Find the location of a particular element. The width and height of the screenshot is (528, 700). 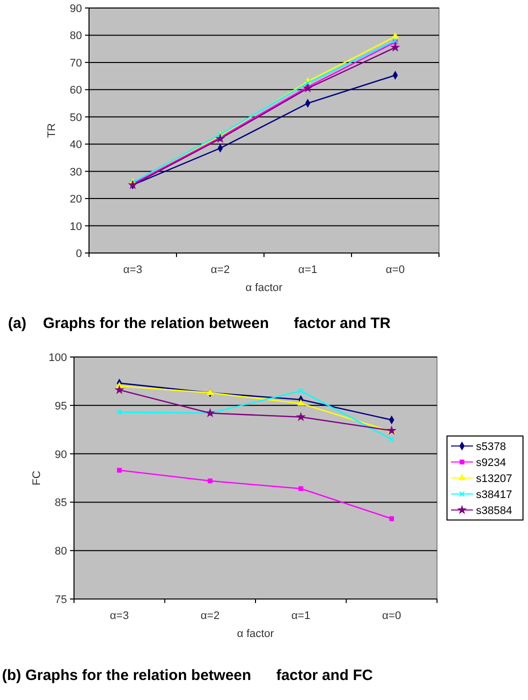

y-axis-title: TR is located at coordinates (52, 130).